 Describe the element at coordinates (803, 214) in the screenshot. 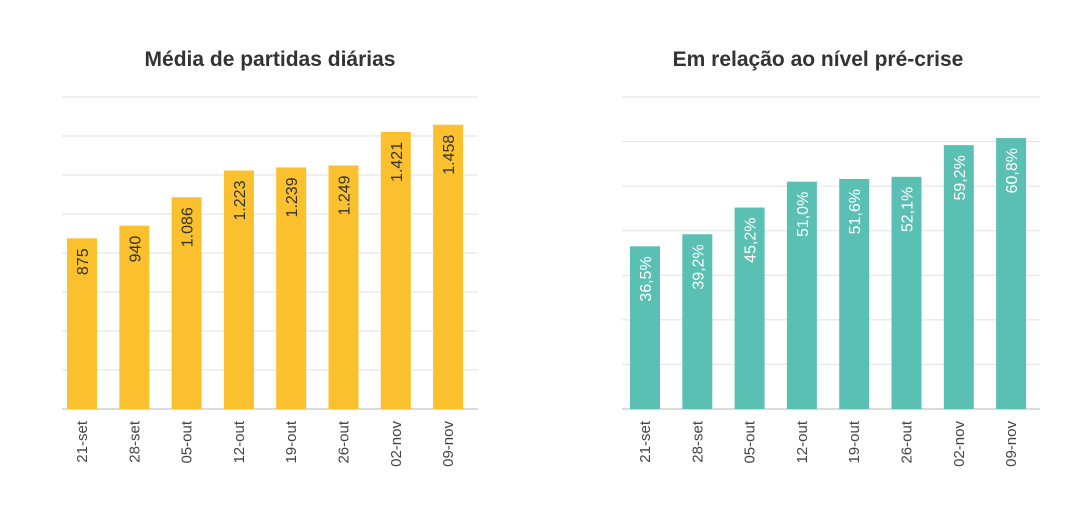

I see `data-label: 51,0%` at that location.